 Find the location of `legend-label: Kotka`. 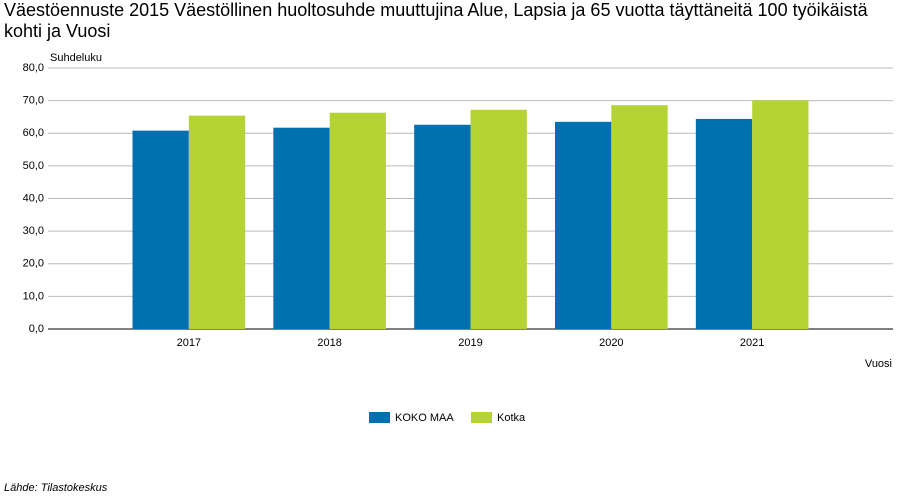

legend-label: Kotka is located at coordinates (511, 418).